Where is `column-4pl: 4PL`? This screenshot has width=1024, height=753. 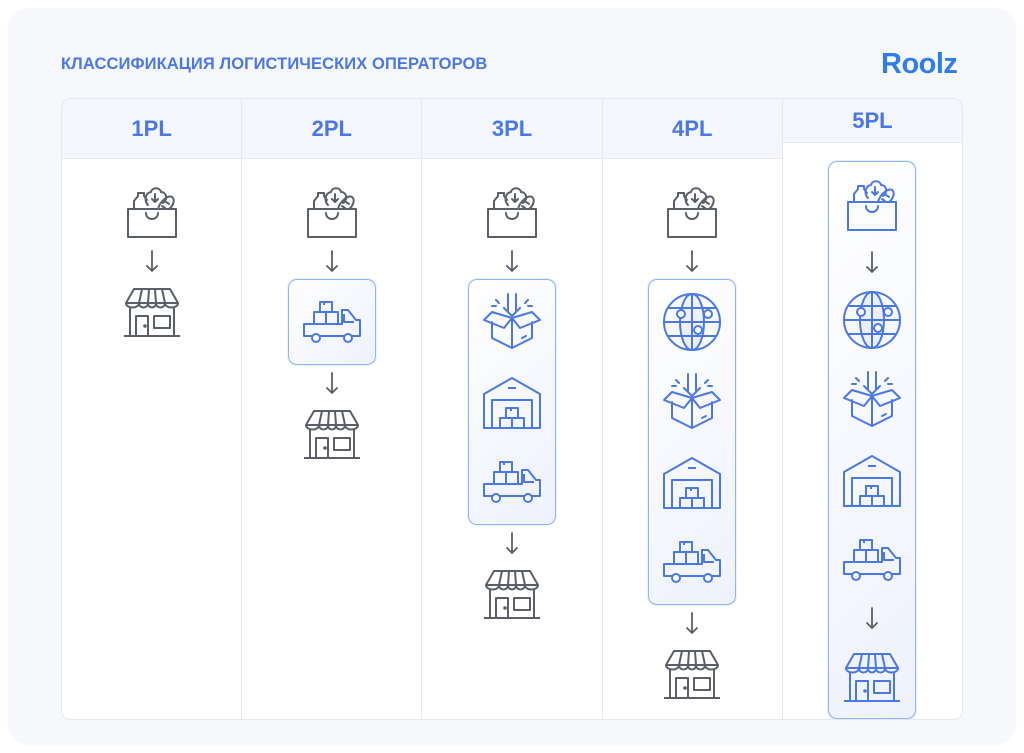 column-4pl: 4PL is located at coordinates (692, 409).